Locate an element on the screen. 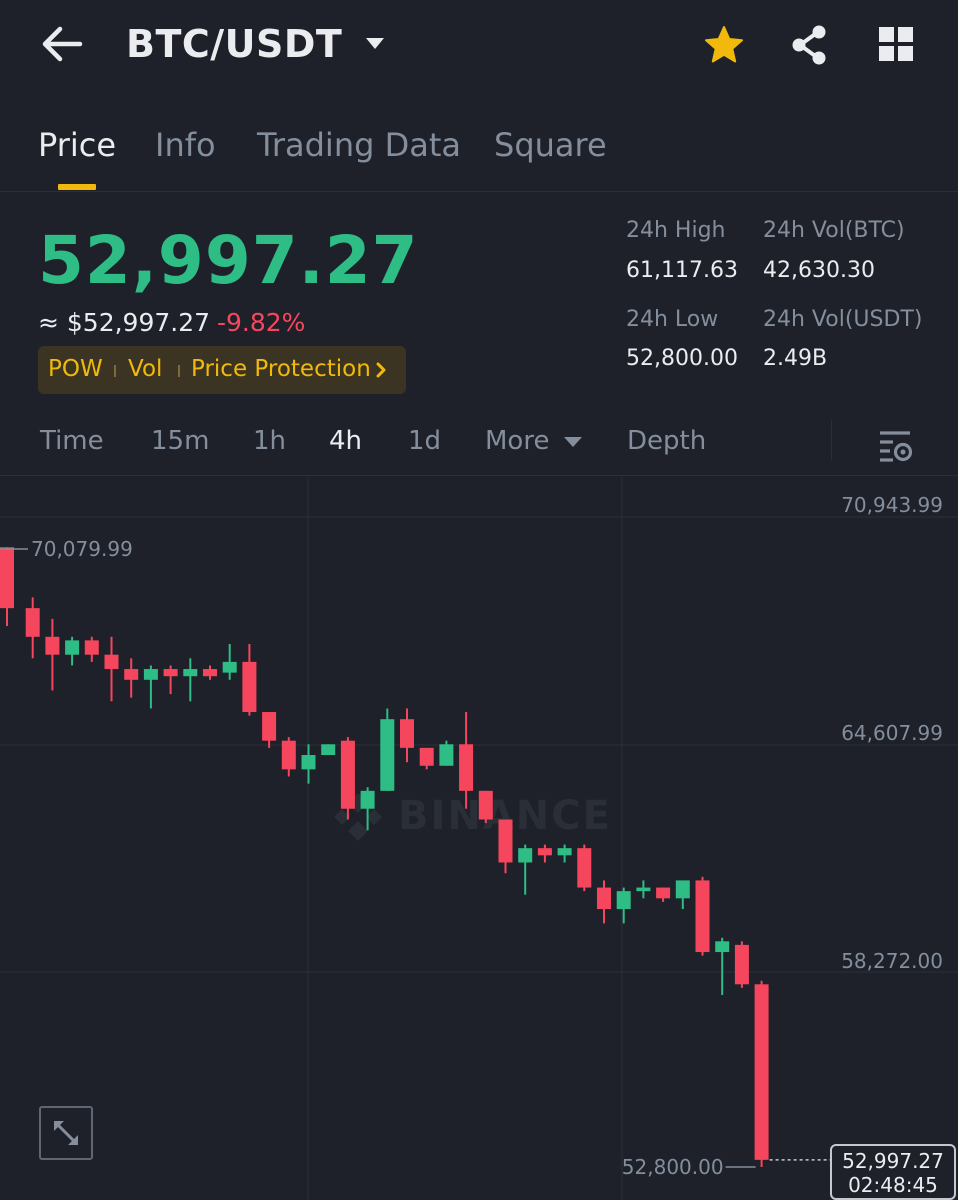 The height and width of the screenshot is (1200, 958). star-icon is located at coordinates (724, 45).